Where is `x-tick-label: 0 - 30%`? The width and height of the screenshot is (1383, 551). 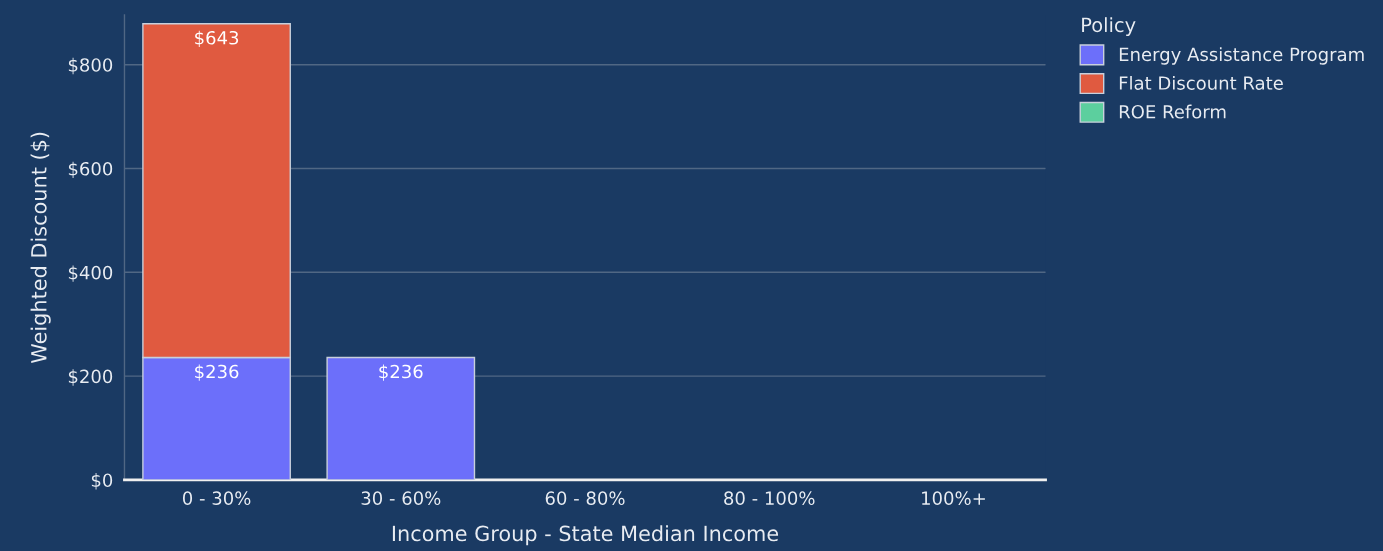
x-tick-label: 0 - 30% is located at coordinates (216, 498).